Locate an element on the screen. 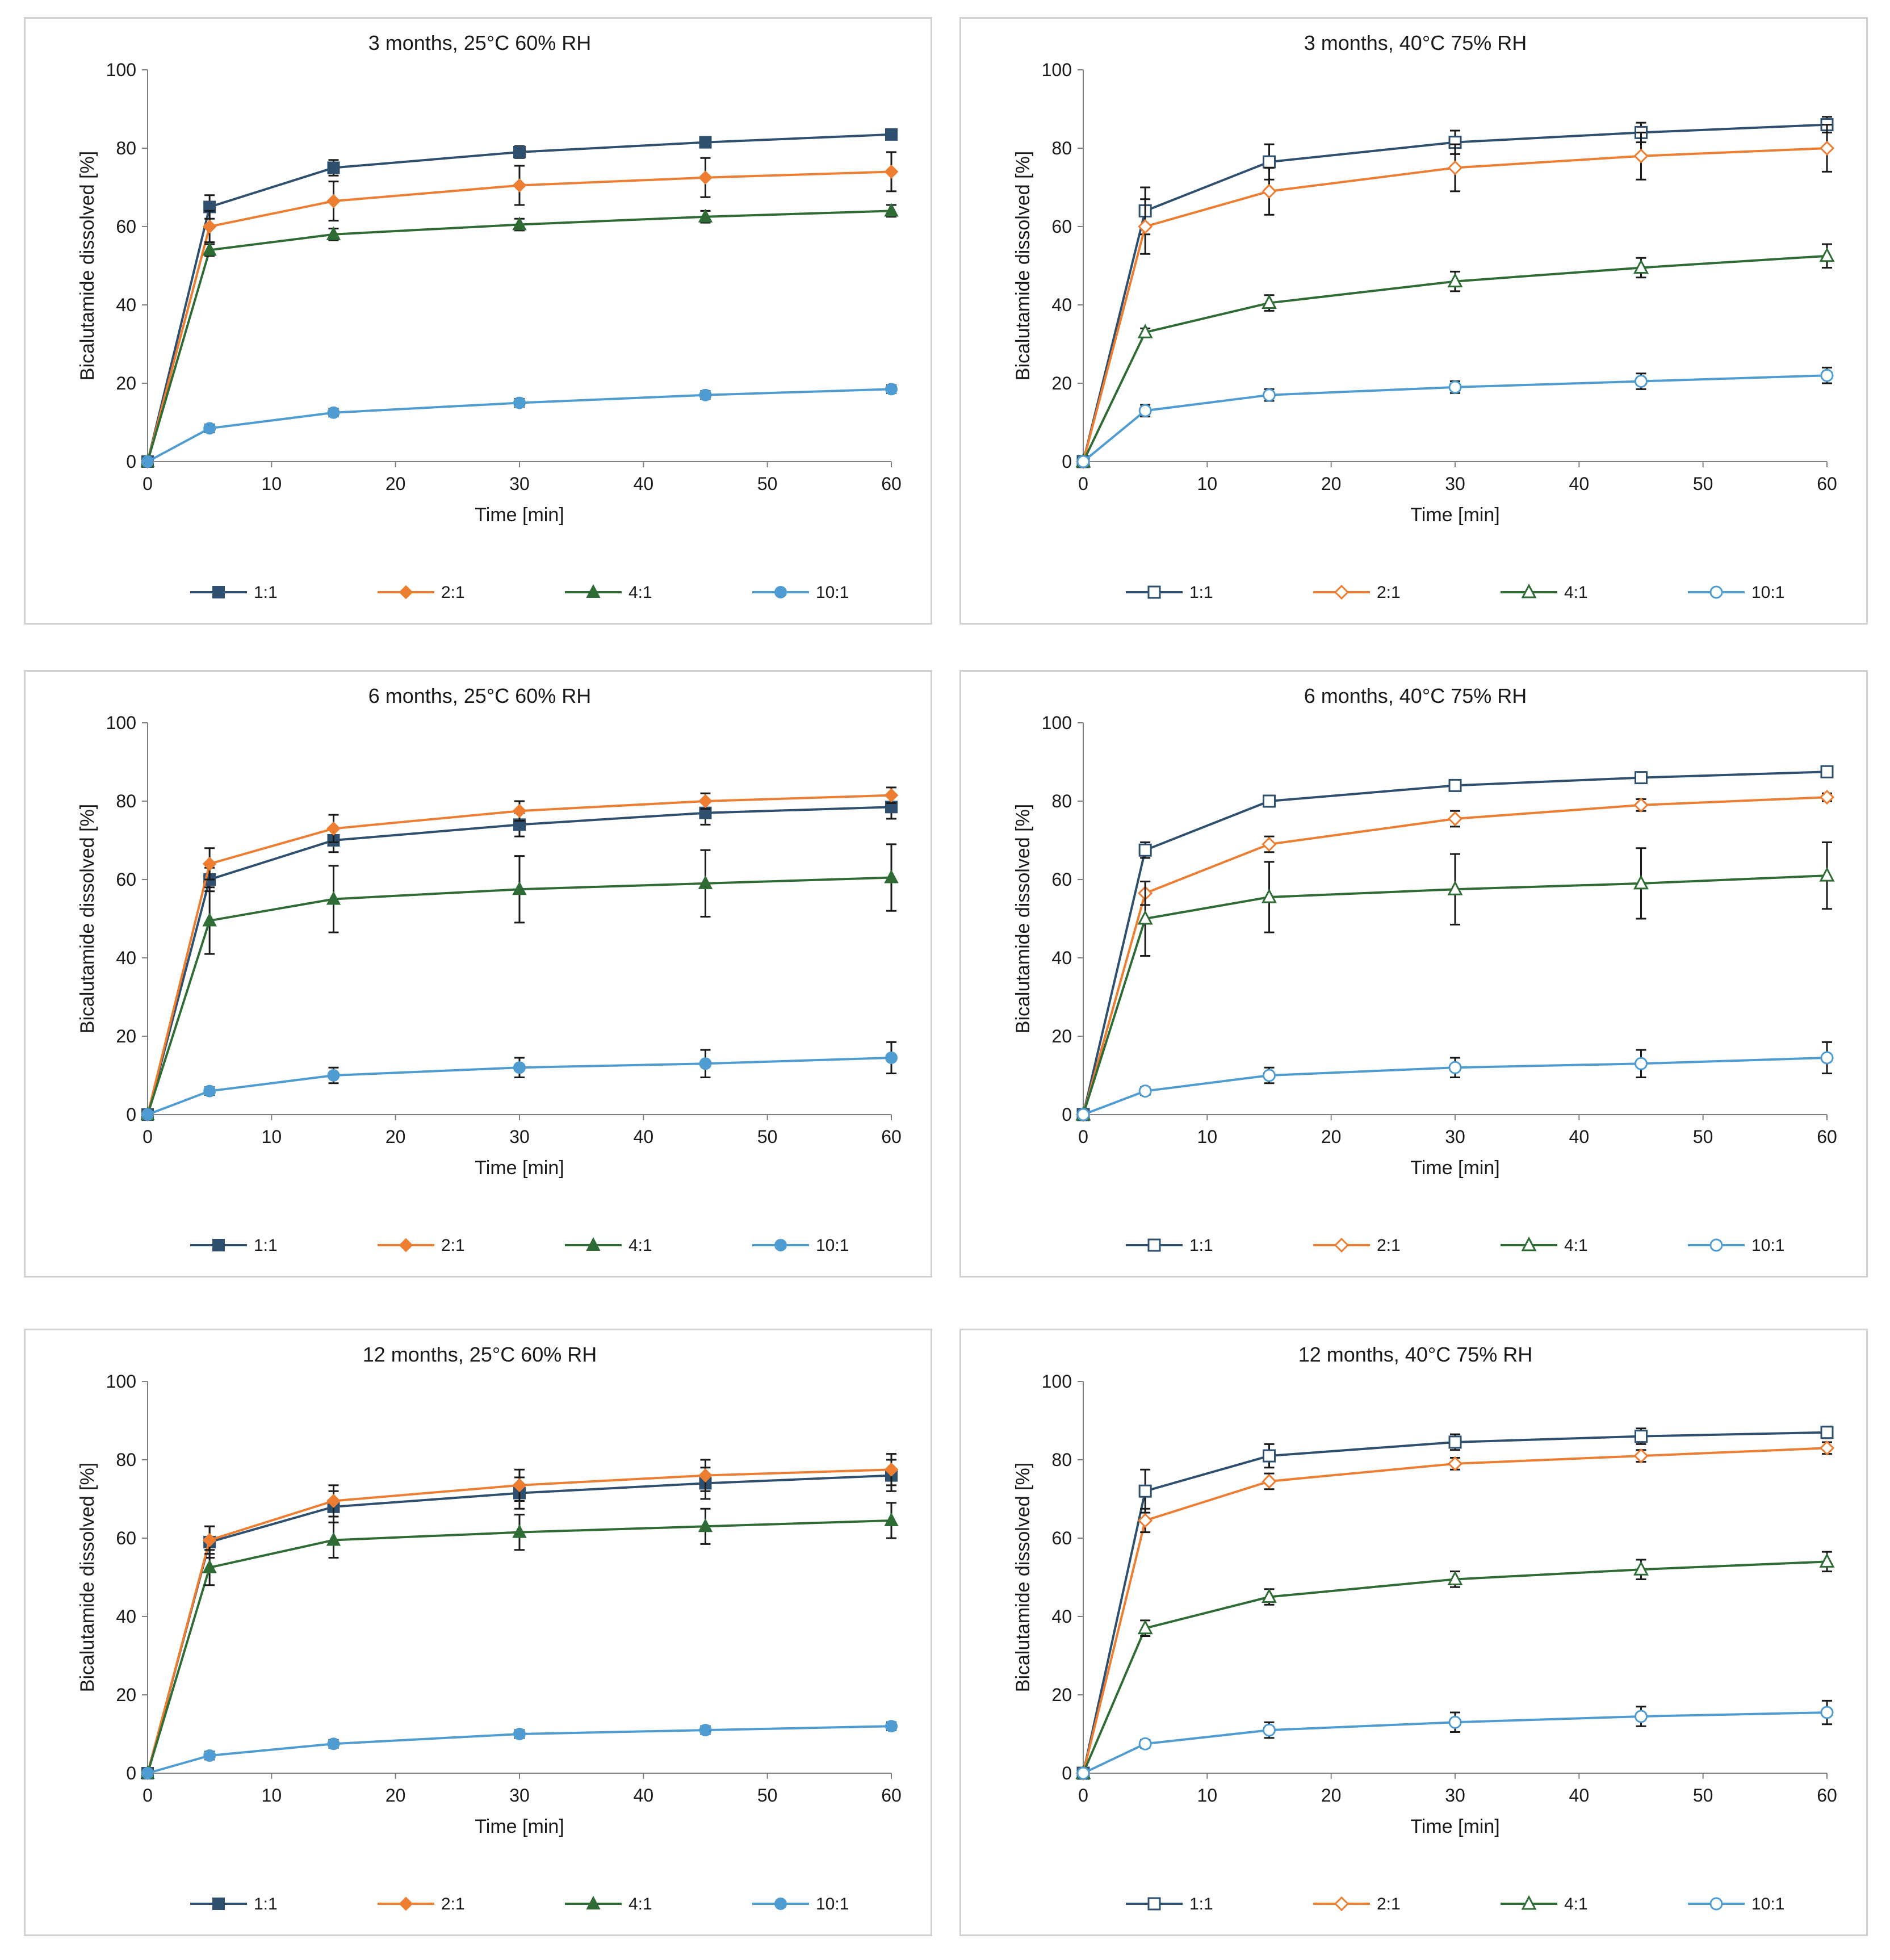 This screenshot has width=1890, height=1960. legend-label: 10:1 is located at coordinates (1767, 1904).